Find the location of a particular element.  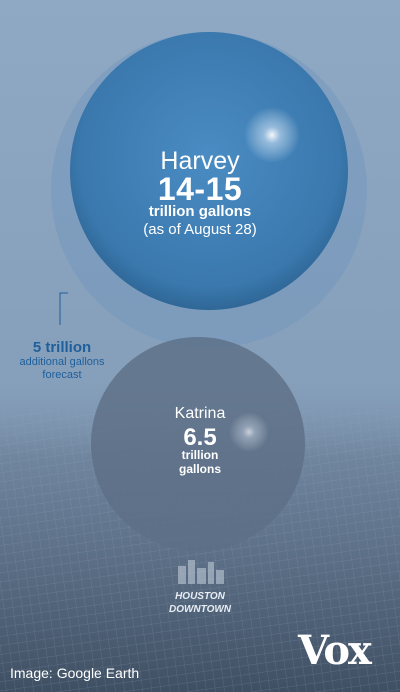

harvey-label: Harvey is located at coordinates (200, 161).